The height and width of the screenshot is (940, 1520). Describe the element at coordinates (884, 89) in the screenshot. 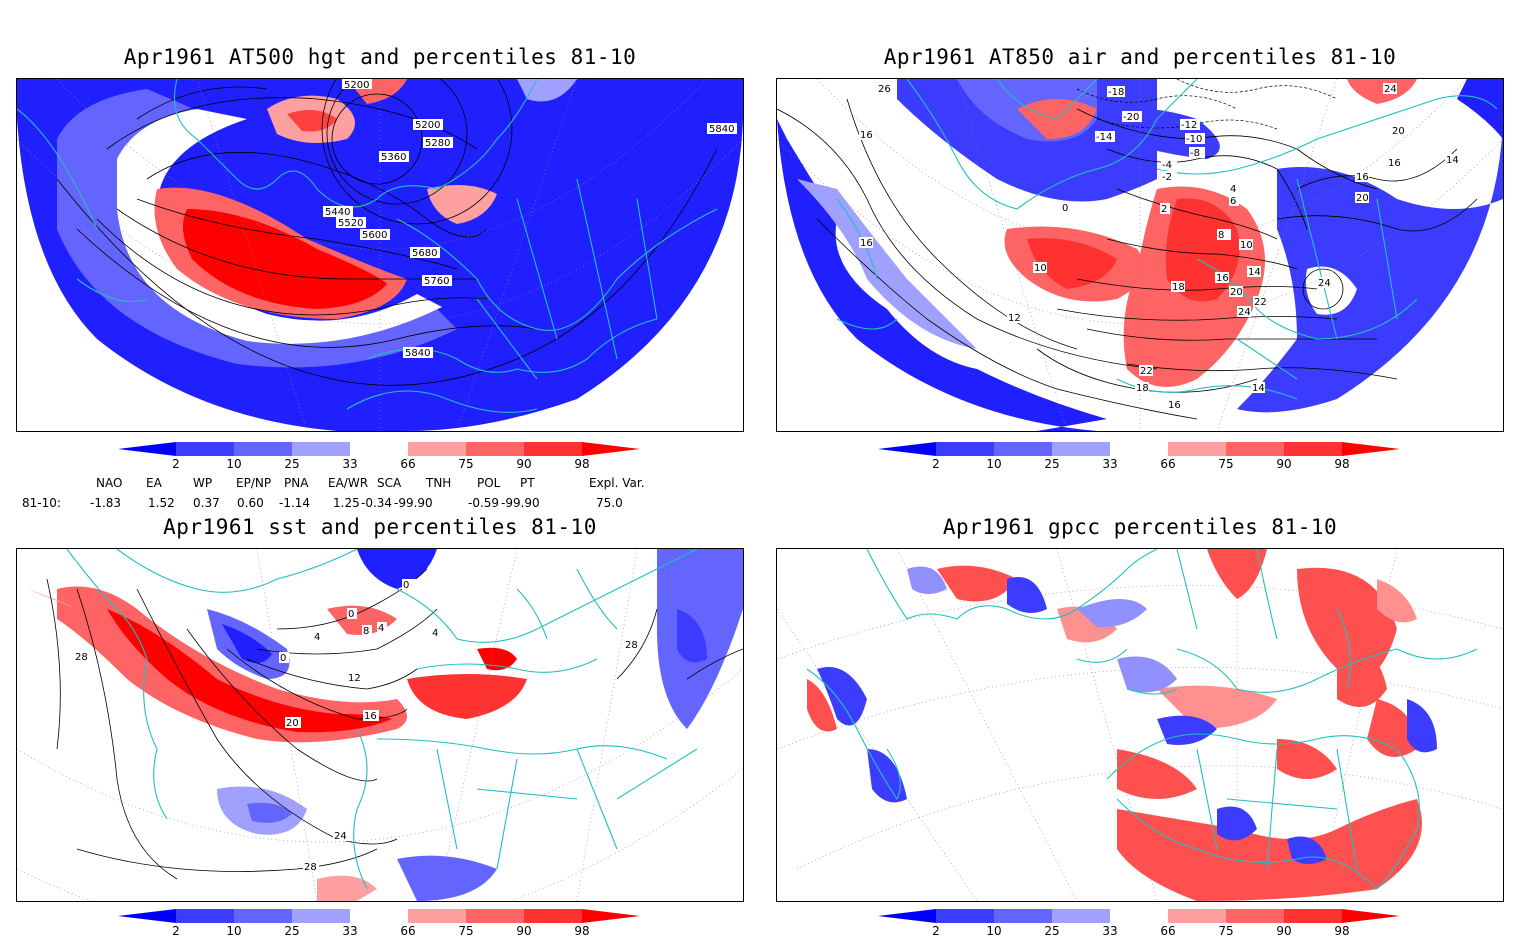

I see `svg-text: 26` at that location.